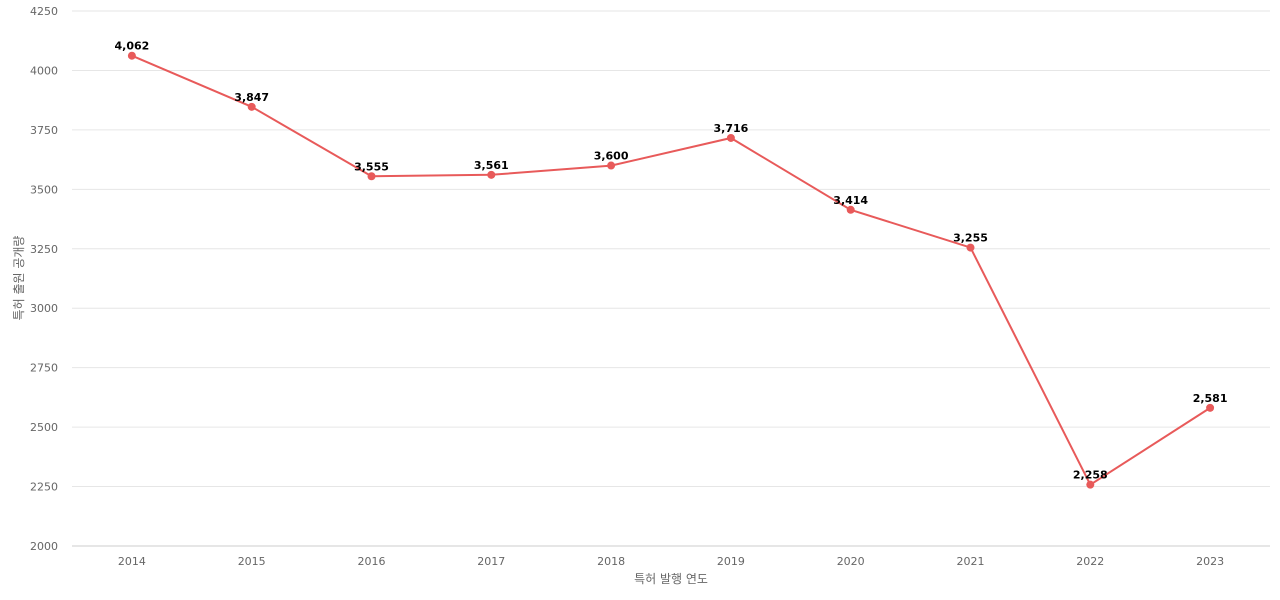 This screenshot has height=600, width=1280. I want to click on data-label: 4,062, so click(132, 46).